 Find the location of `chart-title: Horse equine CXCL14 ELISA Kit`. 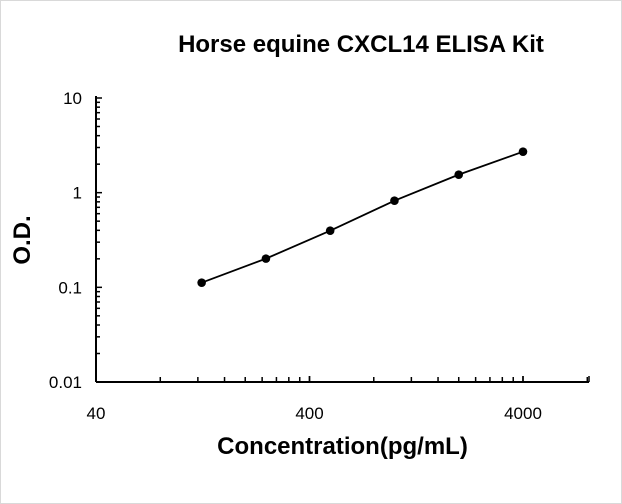

chart-title: Horse equine CXCL14 ELISA Kit is located at coordinates (361, 44).